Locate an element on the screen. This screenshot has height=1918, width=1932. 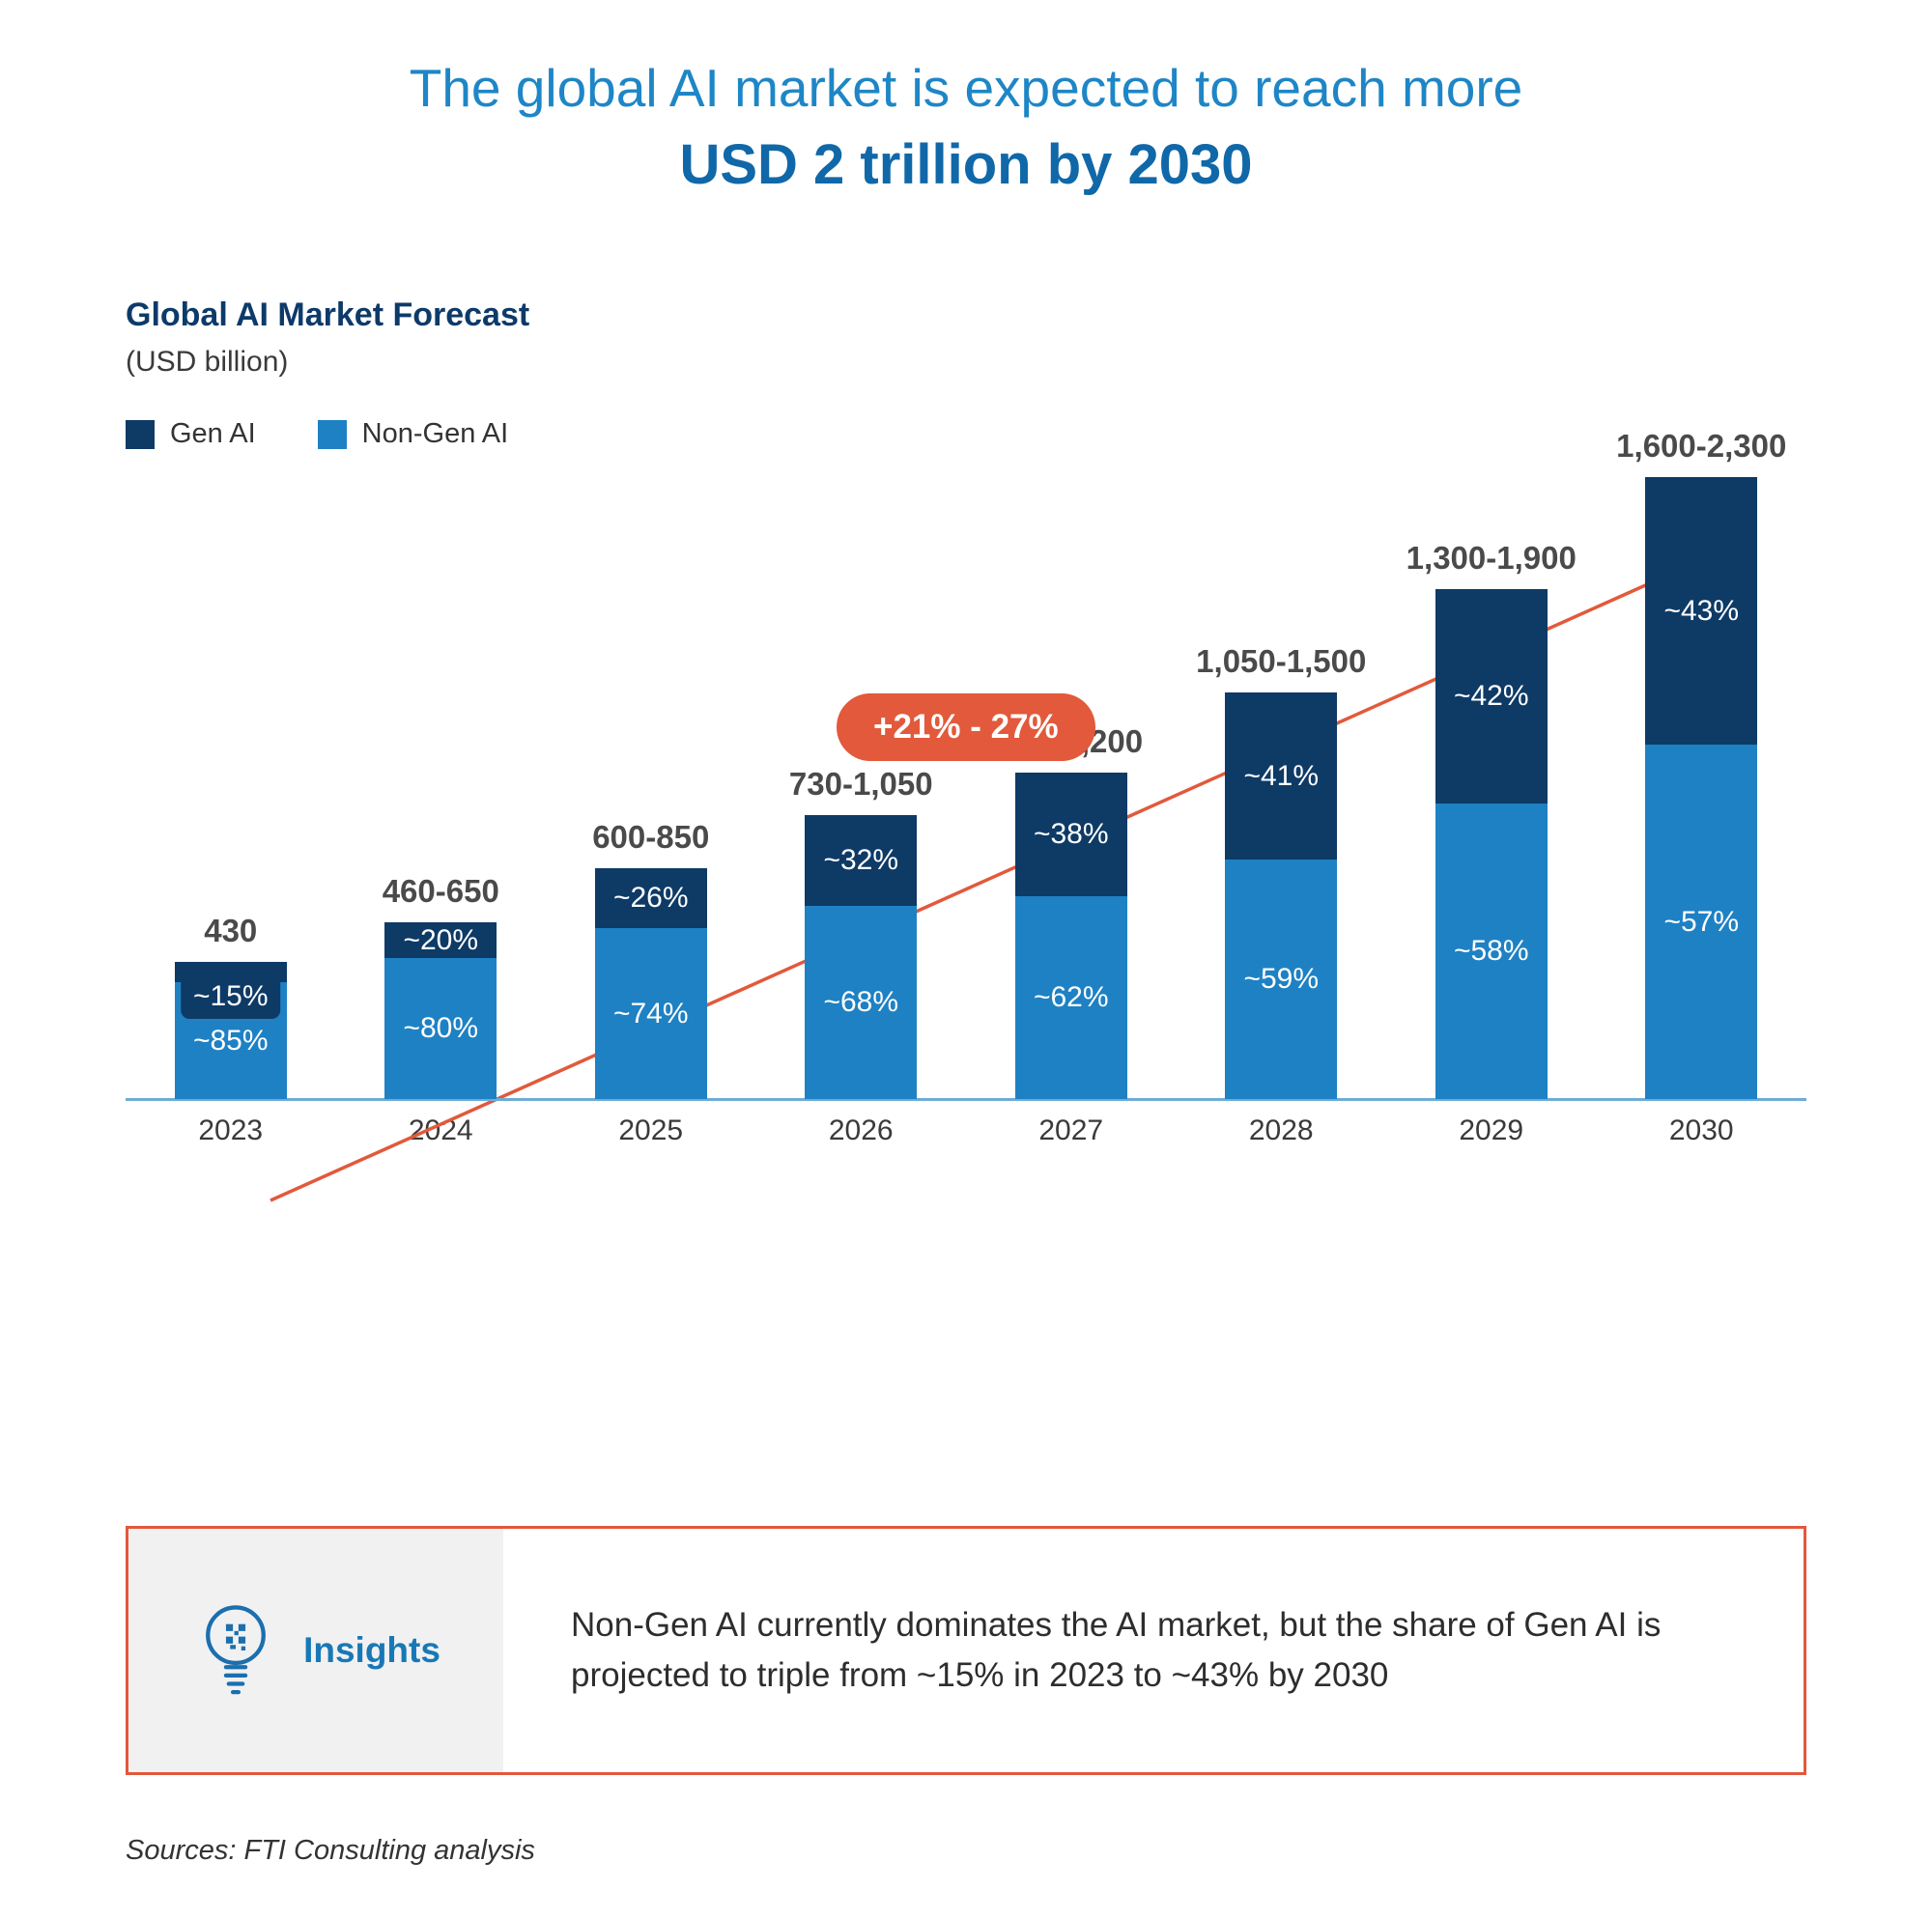
stacked-bar: ~15% ~85% is located at coordinates (230, 1031).